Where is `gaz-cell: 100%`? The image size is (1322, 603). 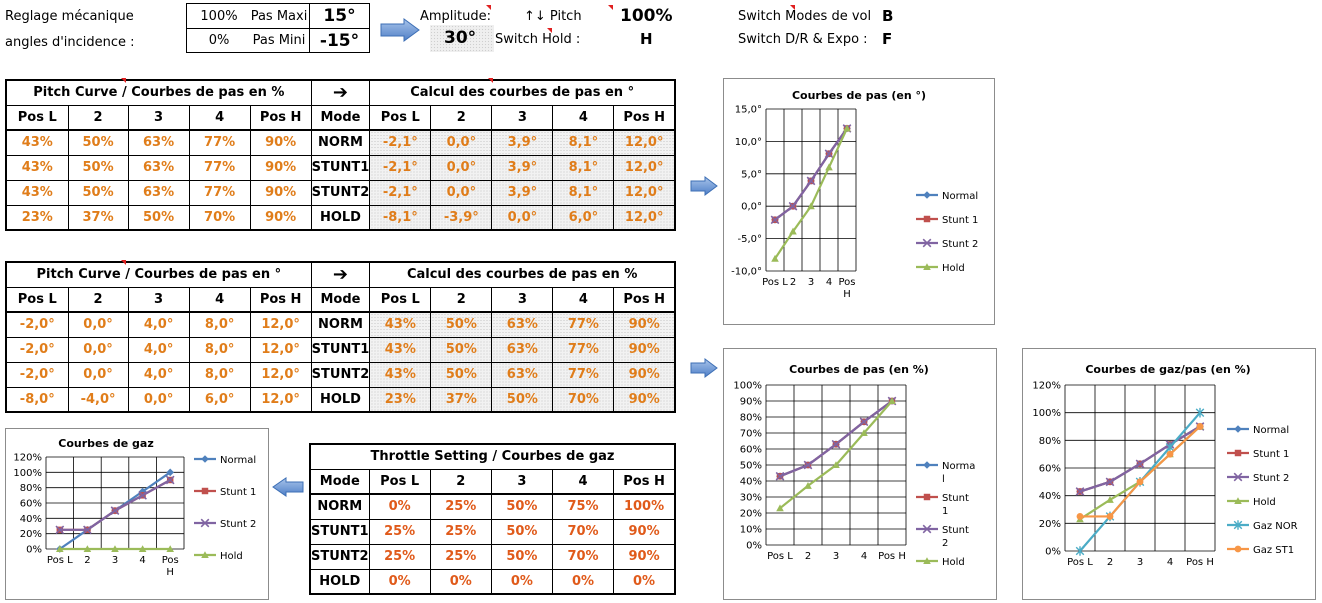
gaz-cell: 100% is located at coordinates (644, 506).